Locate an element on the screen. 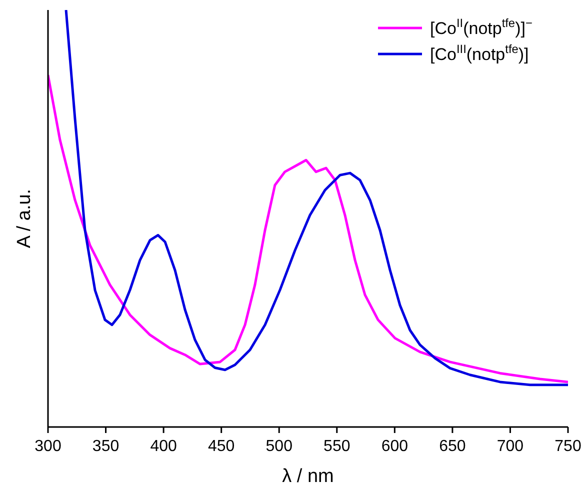 Image resolution: width=582 pixels, height=492 pixels. x-tick-label: 600 is located at coordinates (394, 446).